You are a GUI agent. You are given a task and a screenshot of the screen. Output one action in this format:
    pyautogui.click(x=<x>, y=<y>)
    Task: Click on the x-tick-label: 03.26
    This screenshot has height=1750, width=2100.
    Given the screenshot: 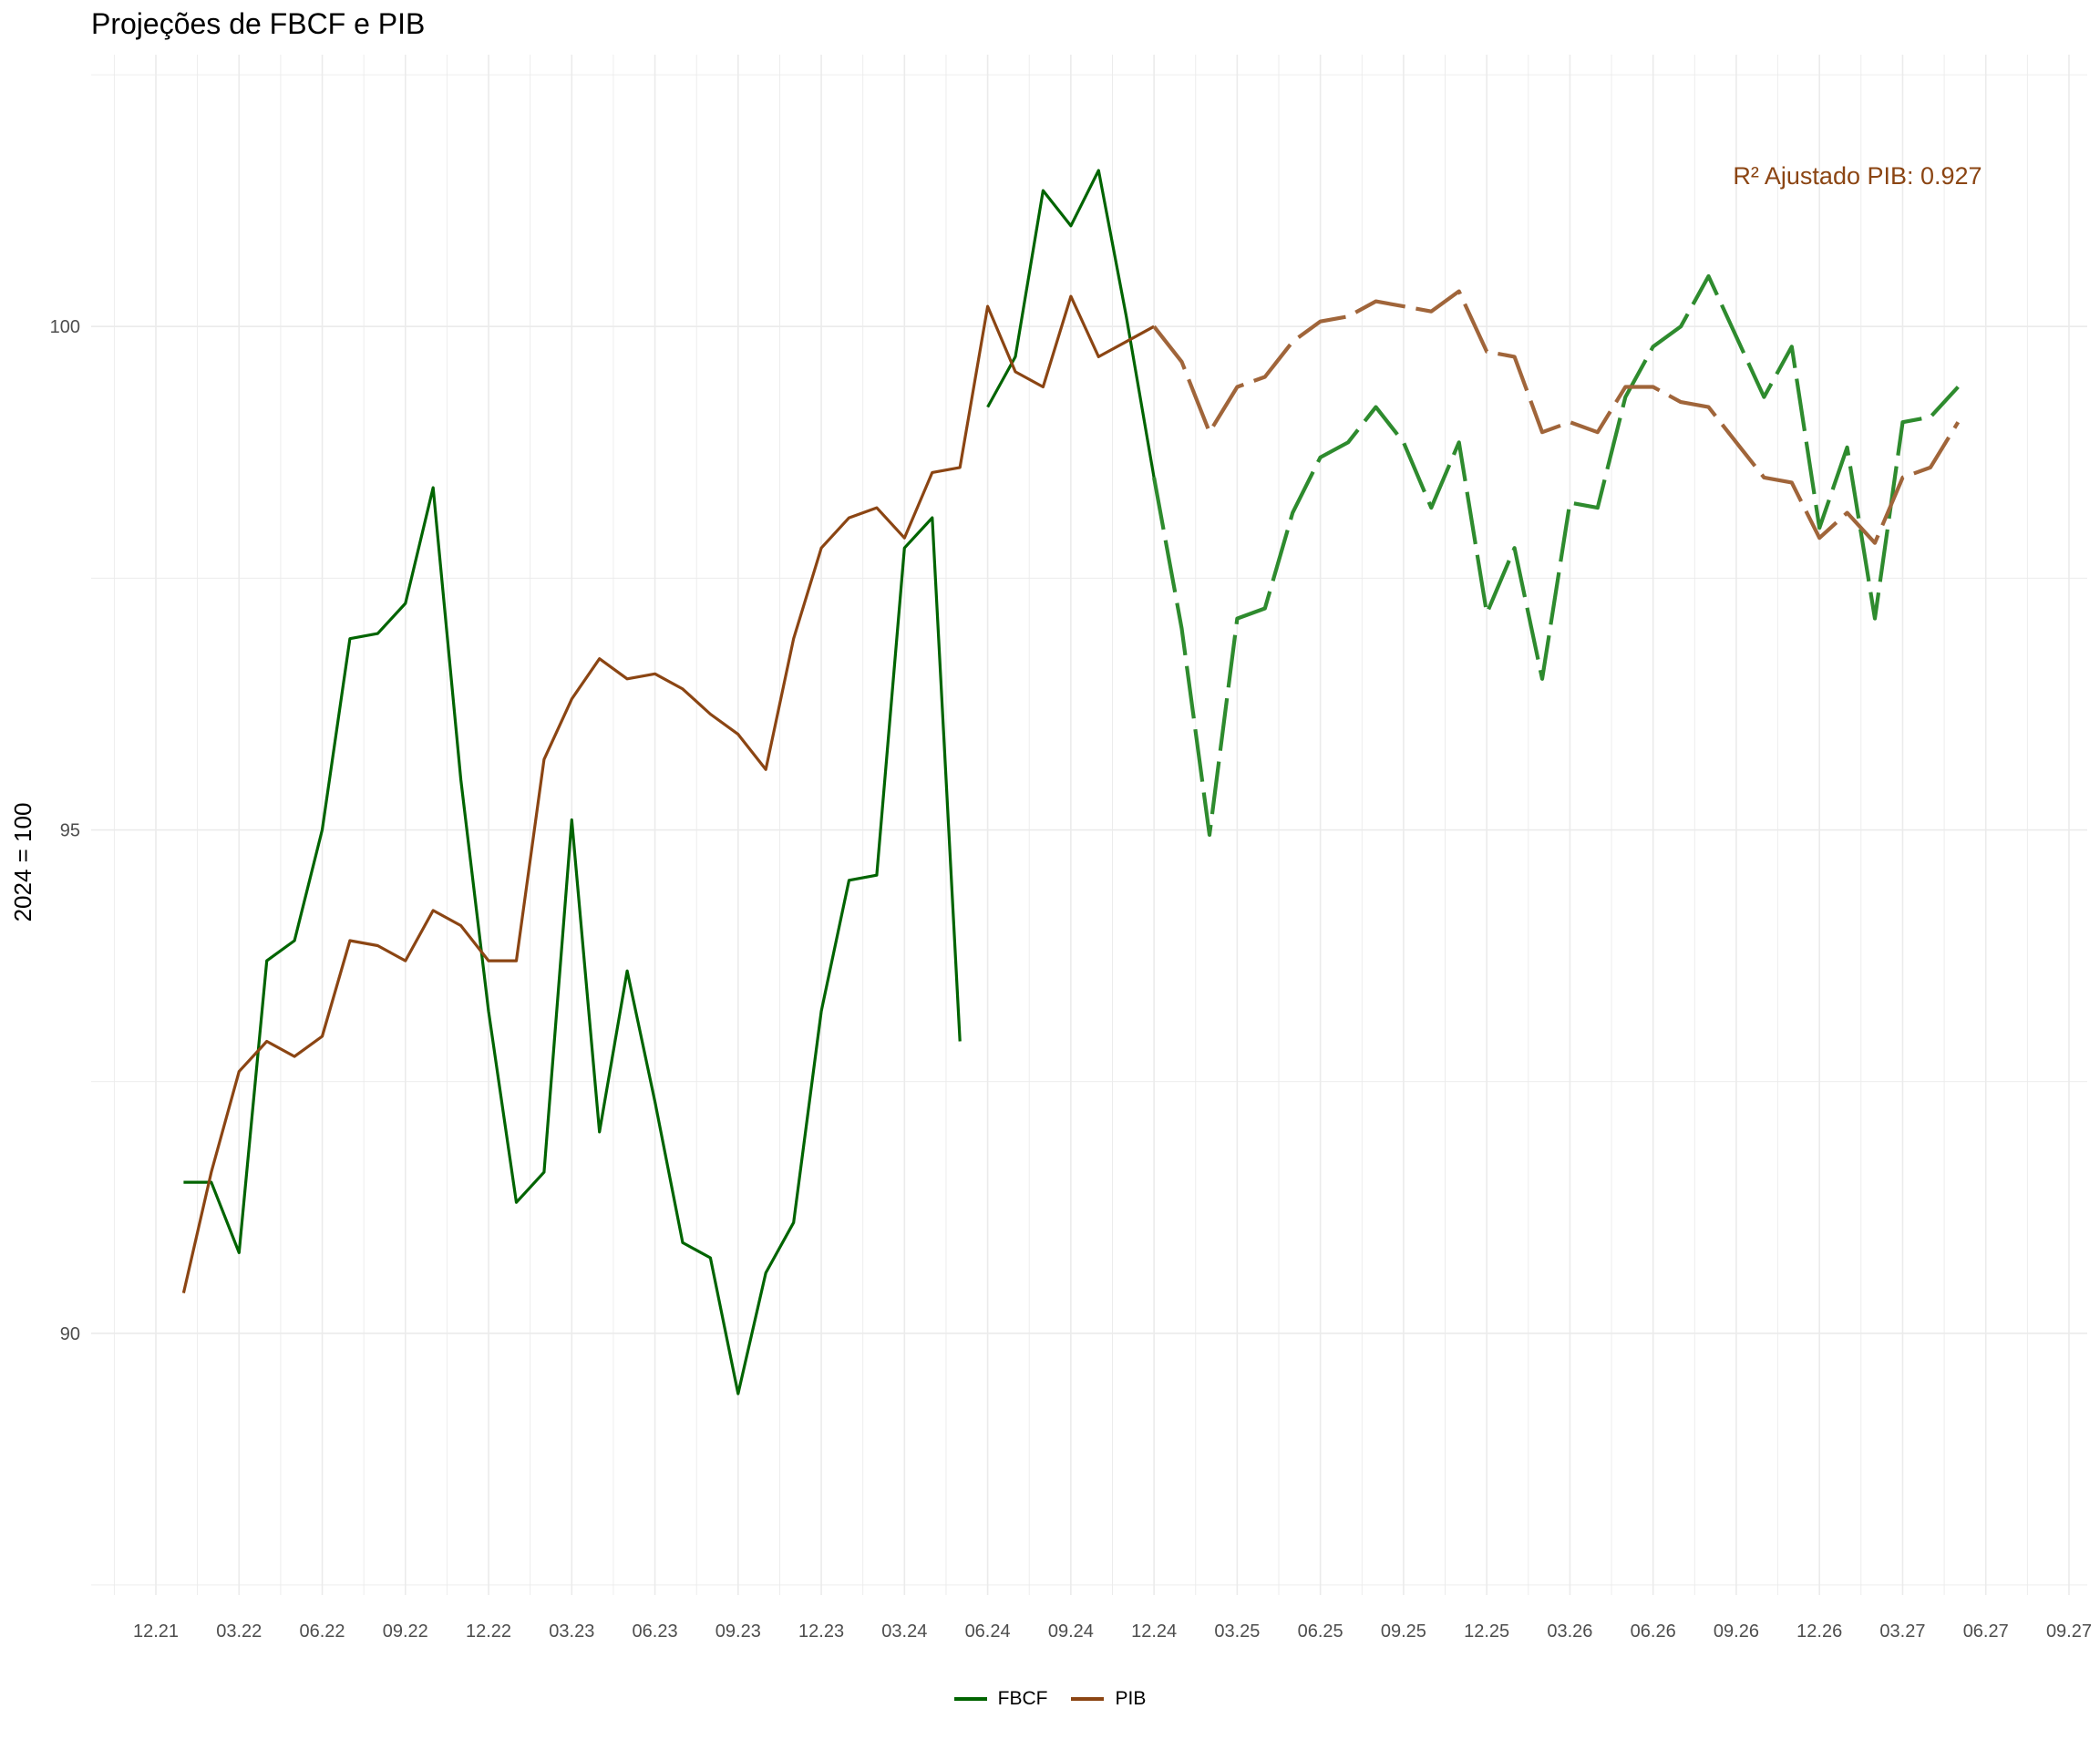 What is the action you would take?
    pyautogui.click(x=1569, y=1632)
    